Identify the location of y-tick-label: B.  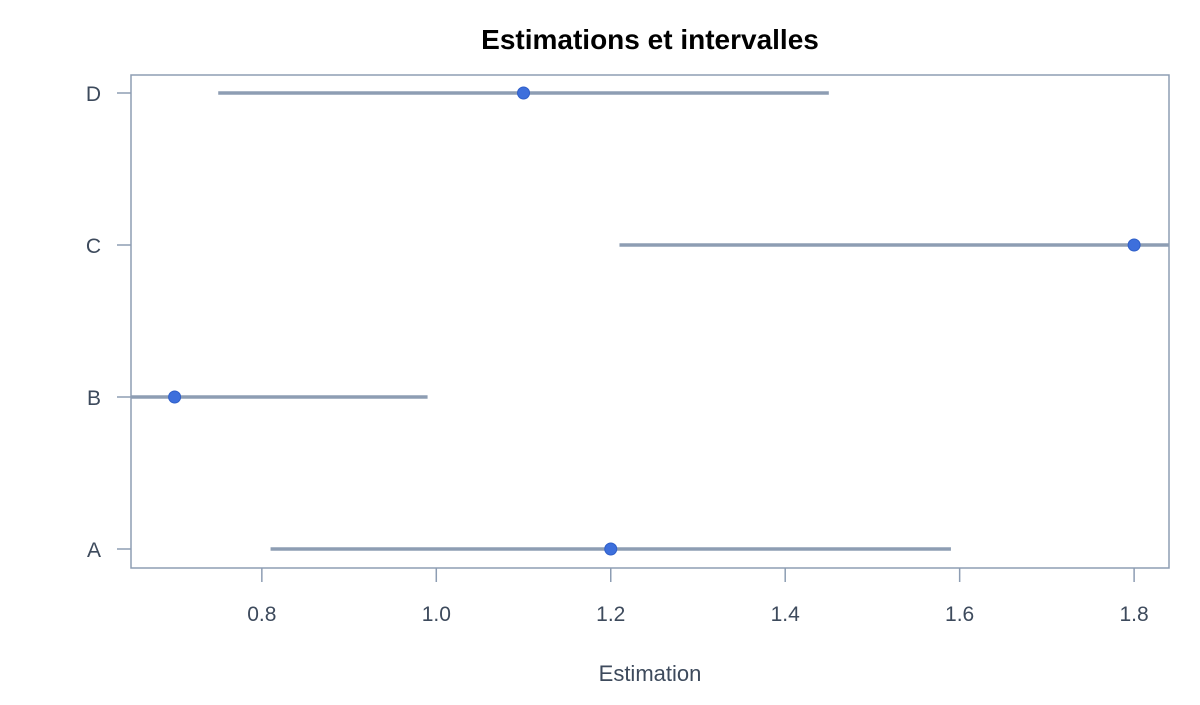
(94, 398).